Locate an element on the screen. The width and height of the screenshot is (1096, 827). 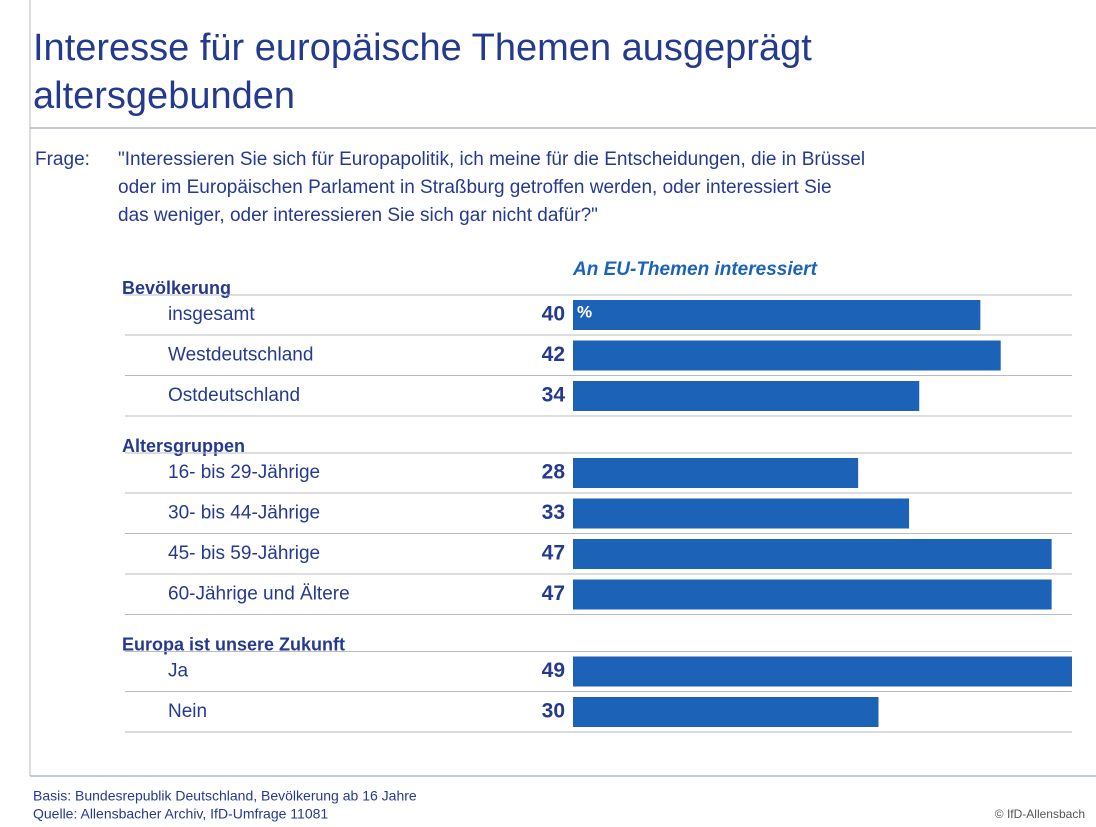
category-label: Nein is located at coordinates (187, 711).